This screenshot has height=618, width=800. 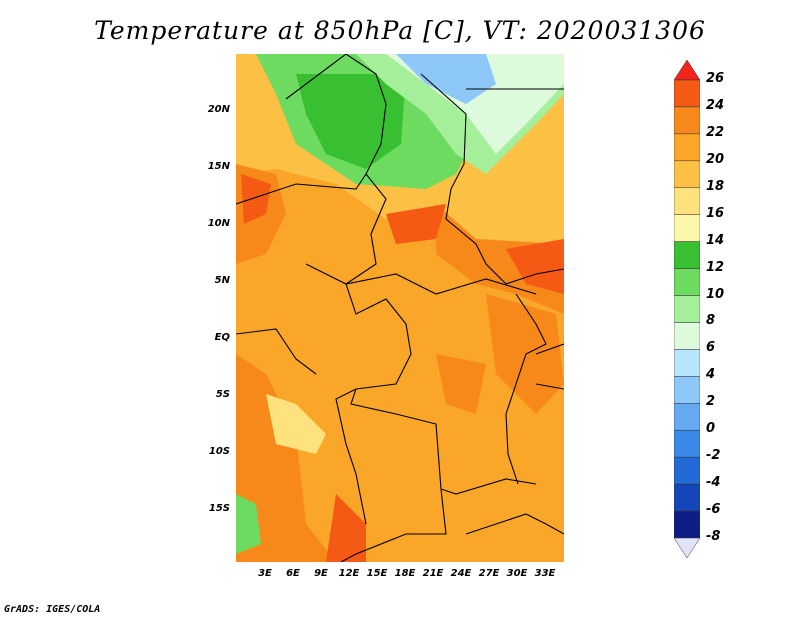 What do you see at coordinates (321, 573) in the screenshot?
I see `lon-label: 9E` at bounding box center [321, 573].